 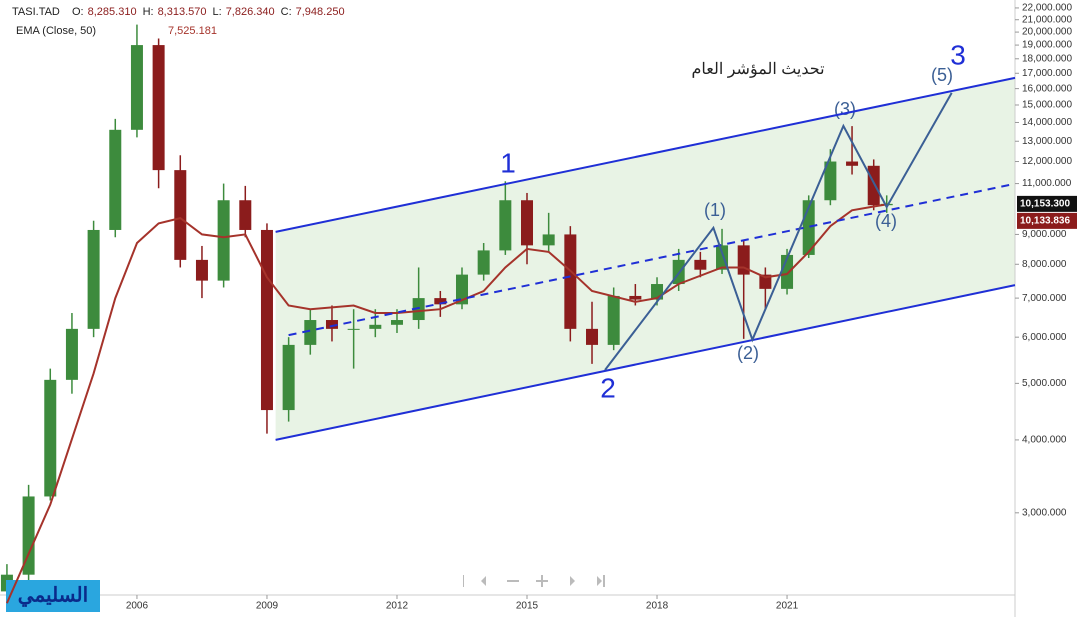 I want to click on y-tick-label: 13,000.000, so click(x=1047, y=141).